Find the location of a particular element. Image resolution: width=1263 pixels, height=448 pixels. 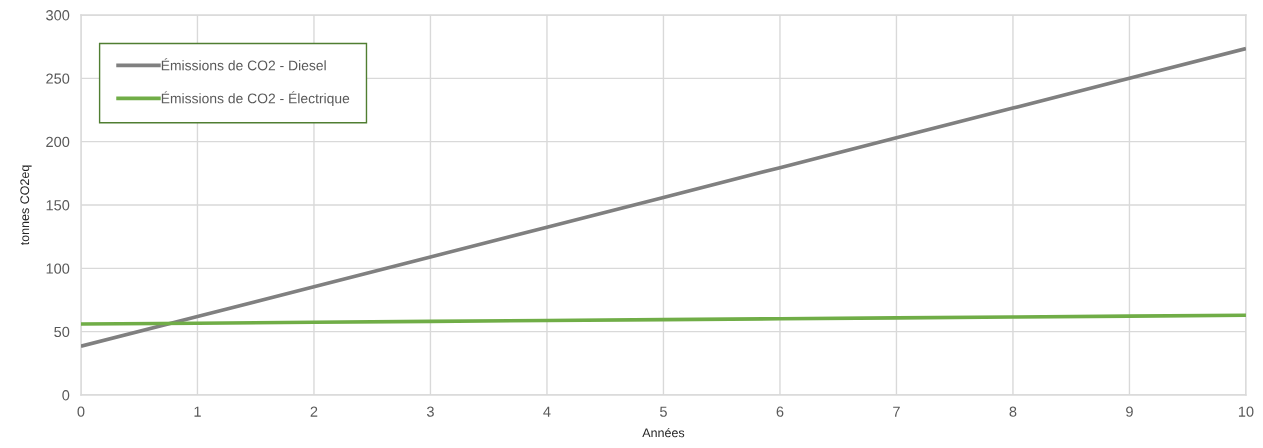

x-tick-label: 4 is located at coordinates (547, 411).